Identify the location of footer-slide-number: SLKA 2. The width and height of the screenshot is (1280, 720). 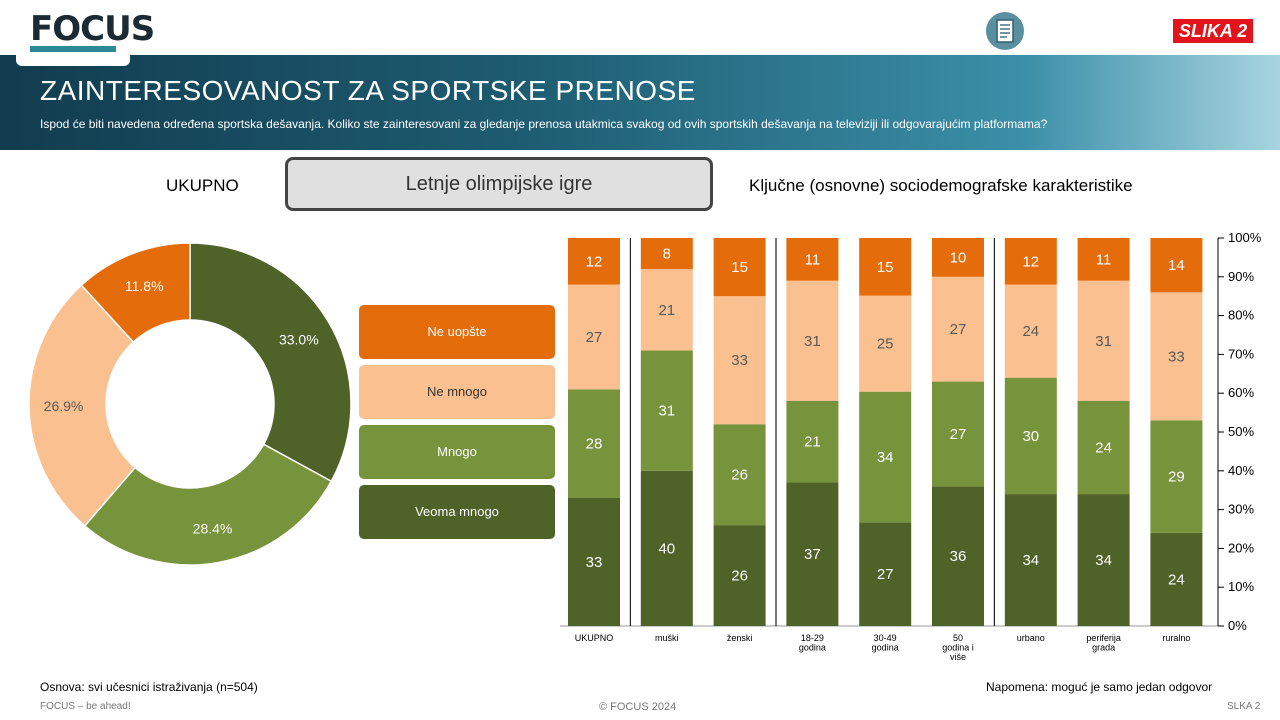
(1244, 706).